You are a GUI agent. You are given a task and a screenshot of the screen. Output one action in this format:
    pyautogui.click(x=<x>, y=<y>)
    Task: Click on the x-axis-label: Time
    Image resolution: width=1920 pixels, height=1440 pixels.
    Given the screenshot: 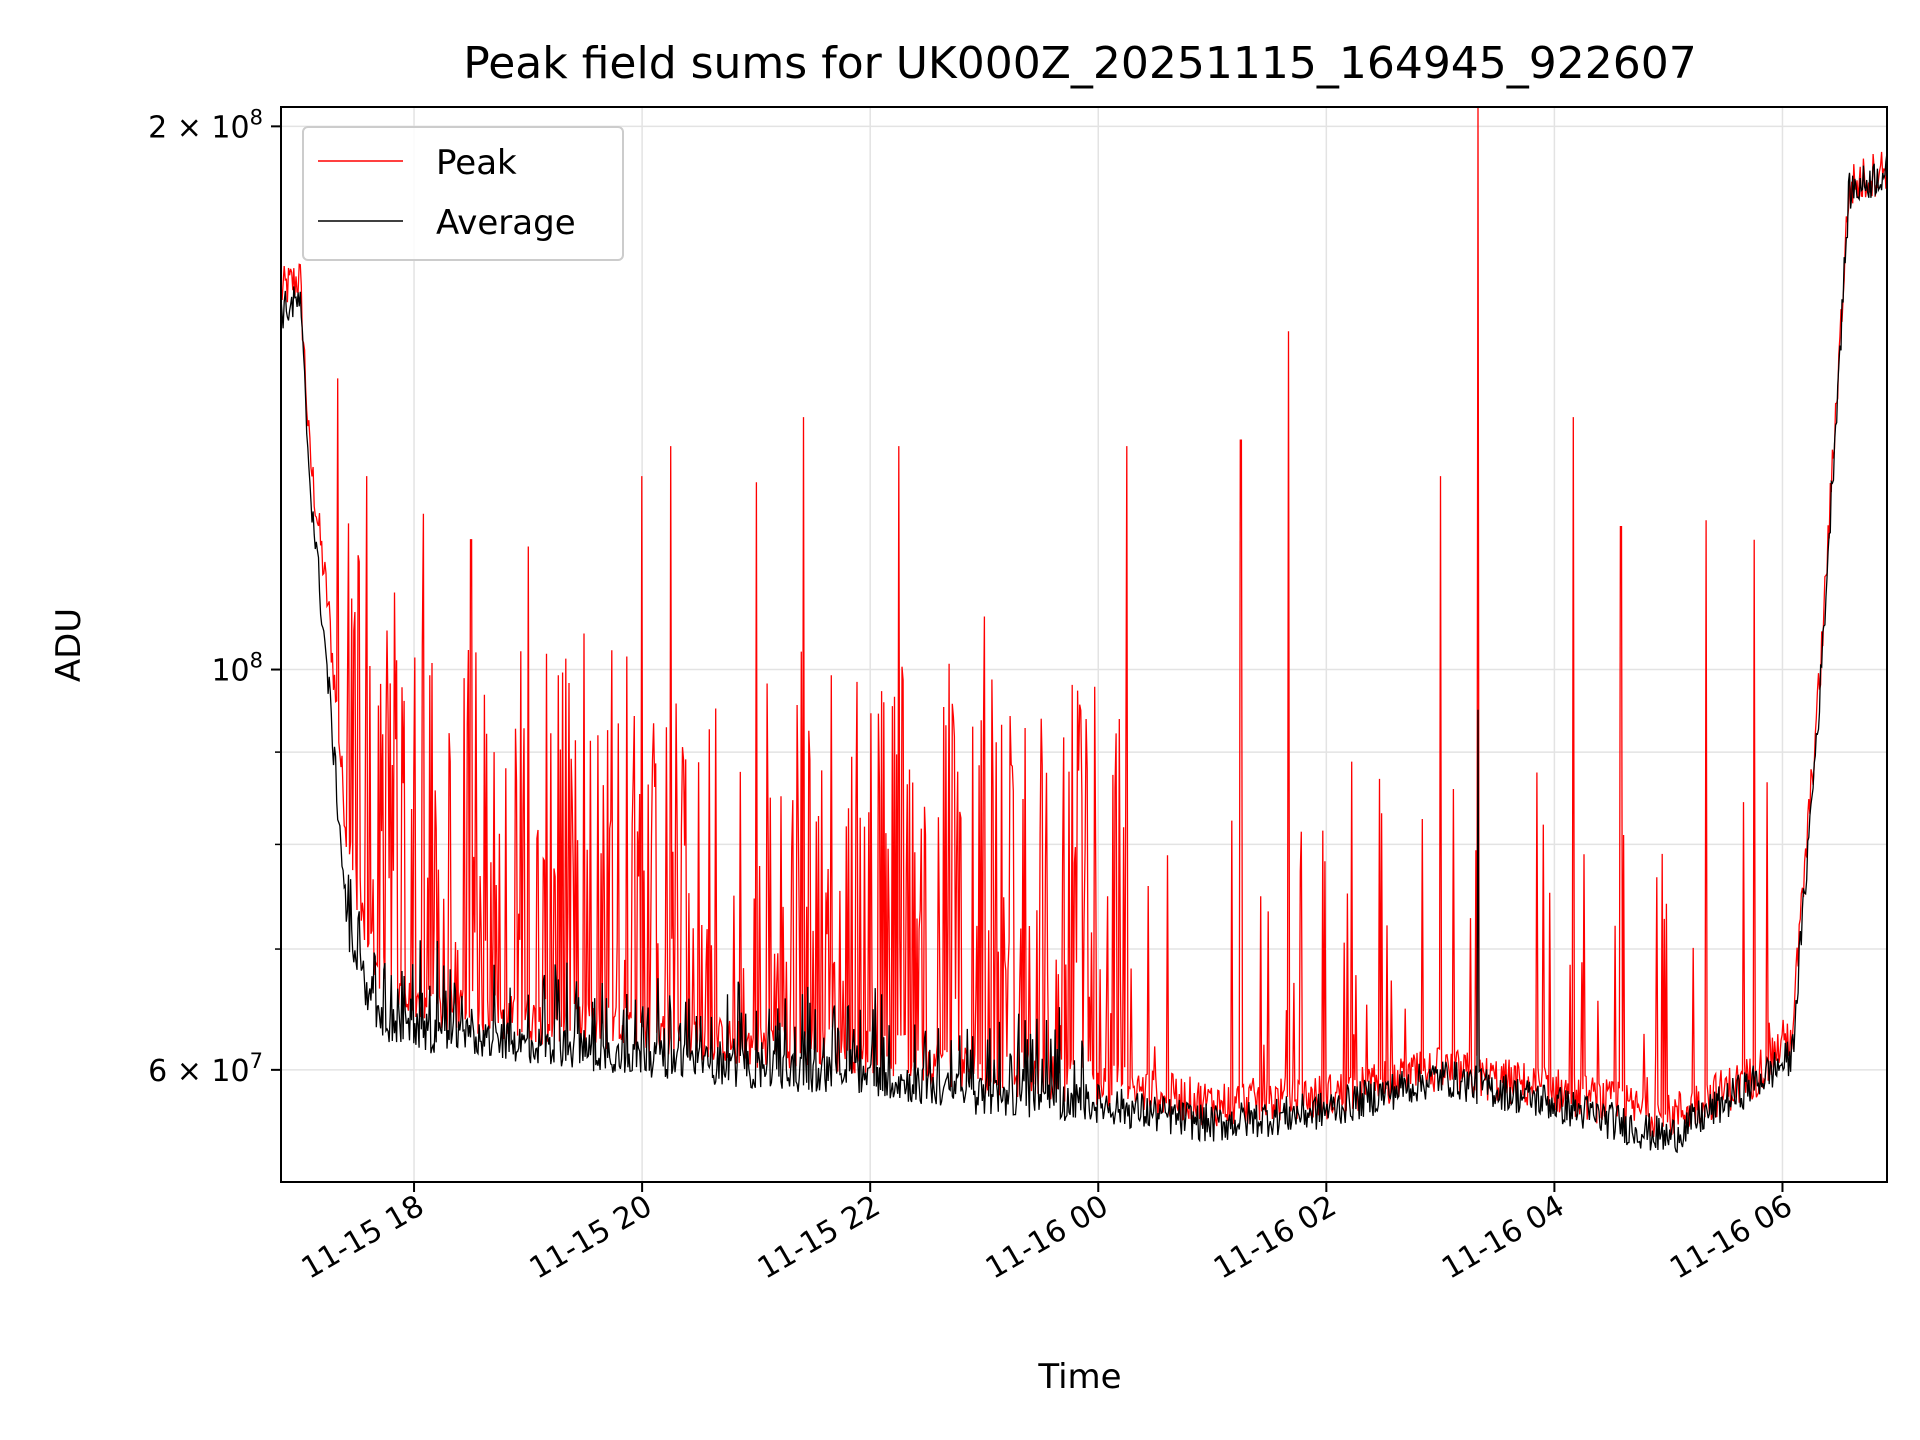 What is the action you would take?
    pyautogui.click(x=1079, y=1377)
    